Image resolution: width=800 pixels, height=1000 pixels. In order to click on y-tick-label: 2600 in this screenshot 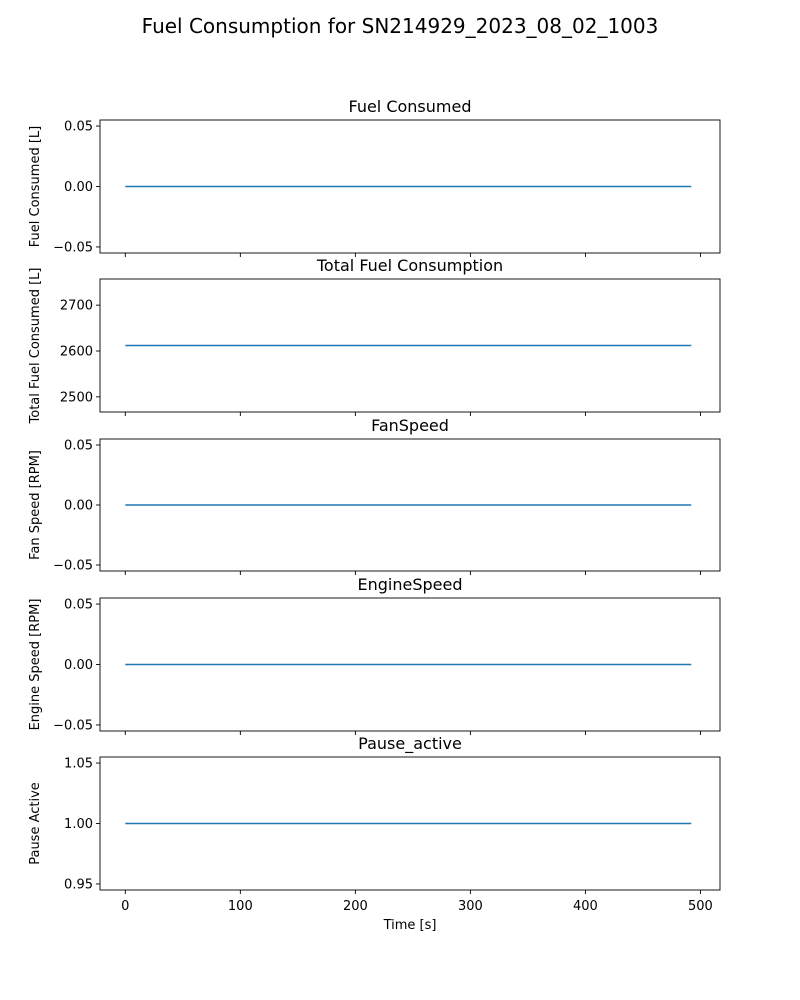, I will do `click(76, 352)`.